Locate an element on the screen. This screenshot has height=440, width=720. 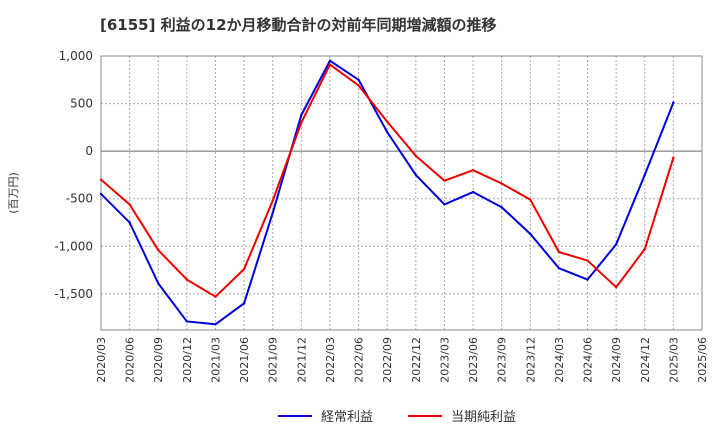
y-tick-labels: 1,000 500 0 -500 -1,000 -1,500 is located at coordinates (73, 175).